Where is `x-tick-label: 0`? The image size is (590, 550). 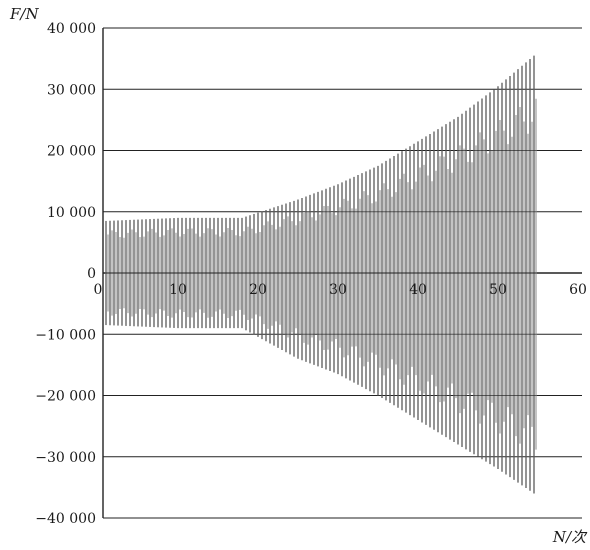
x-tick-label: 0 is located at coordinates (98, 290).